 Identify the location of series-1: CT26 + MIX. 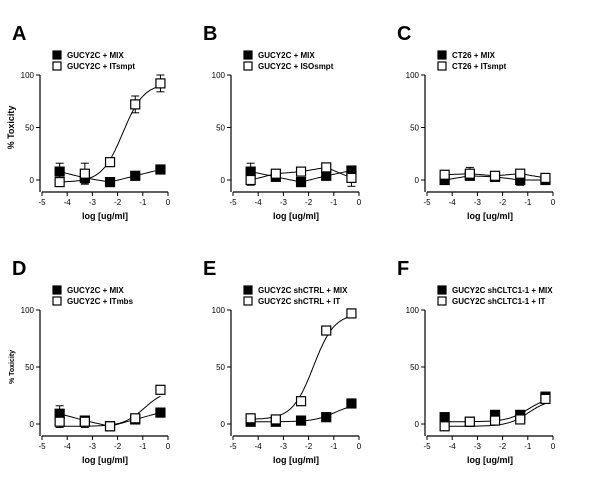
(494, 118).